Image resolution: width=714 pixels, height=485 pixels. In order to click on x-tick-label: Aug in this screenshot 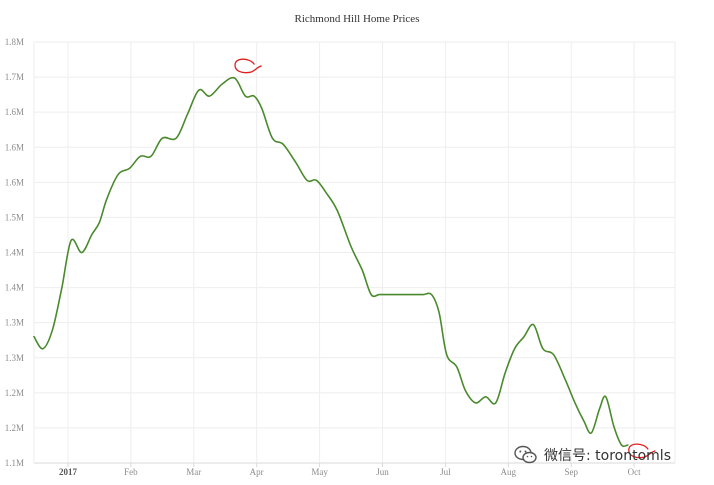, I will do `click(509, 472)`.